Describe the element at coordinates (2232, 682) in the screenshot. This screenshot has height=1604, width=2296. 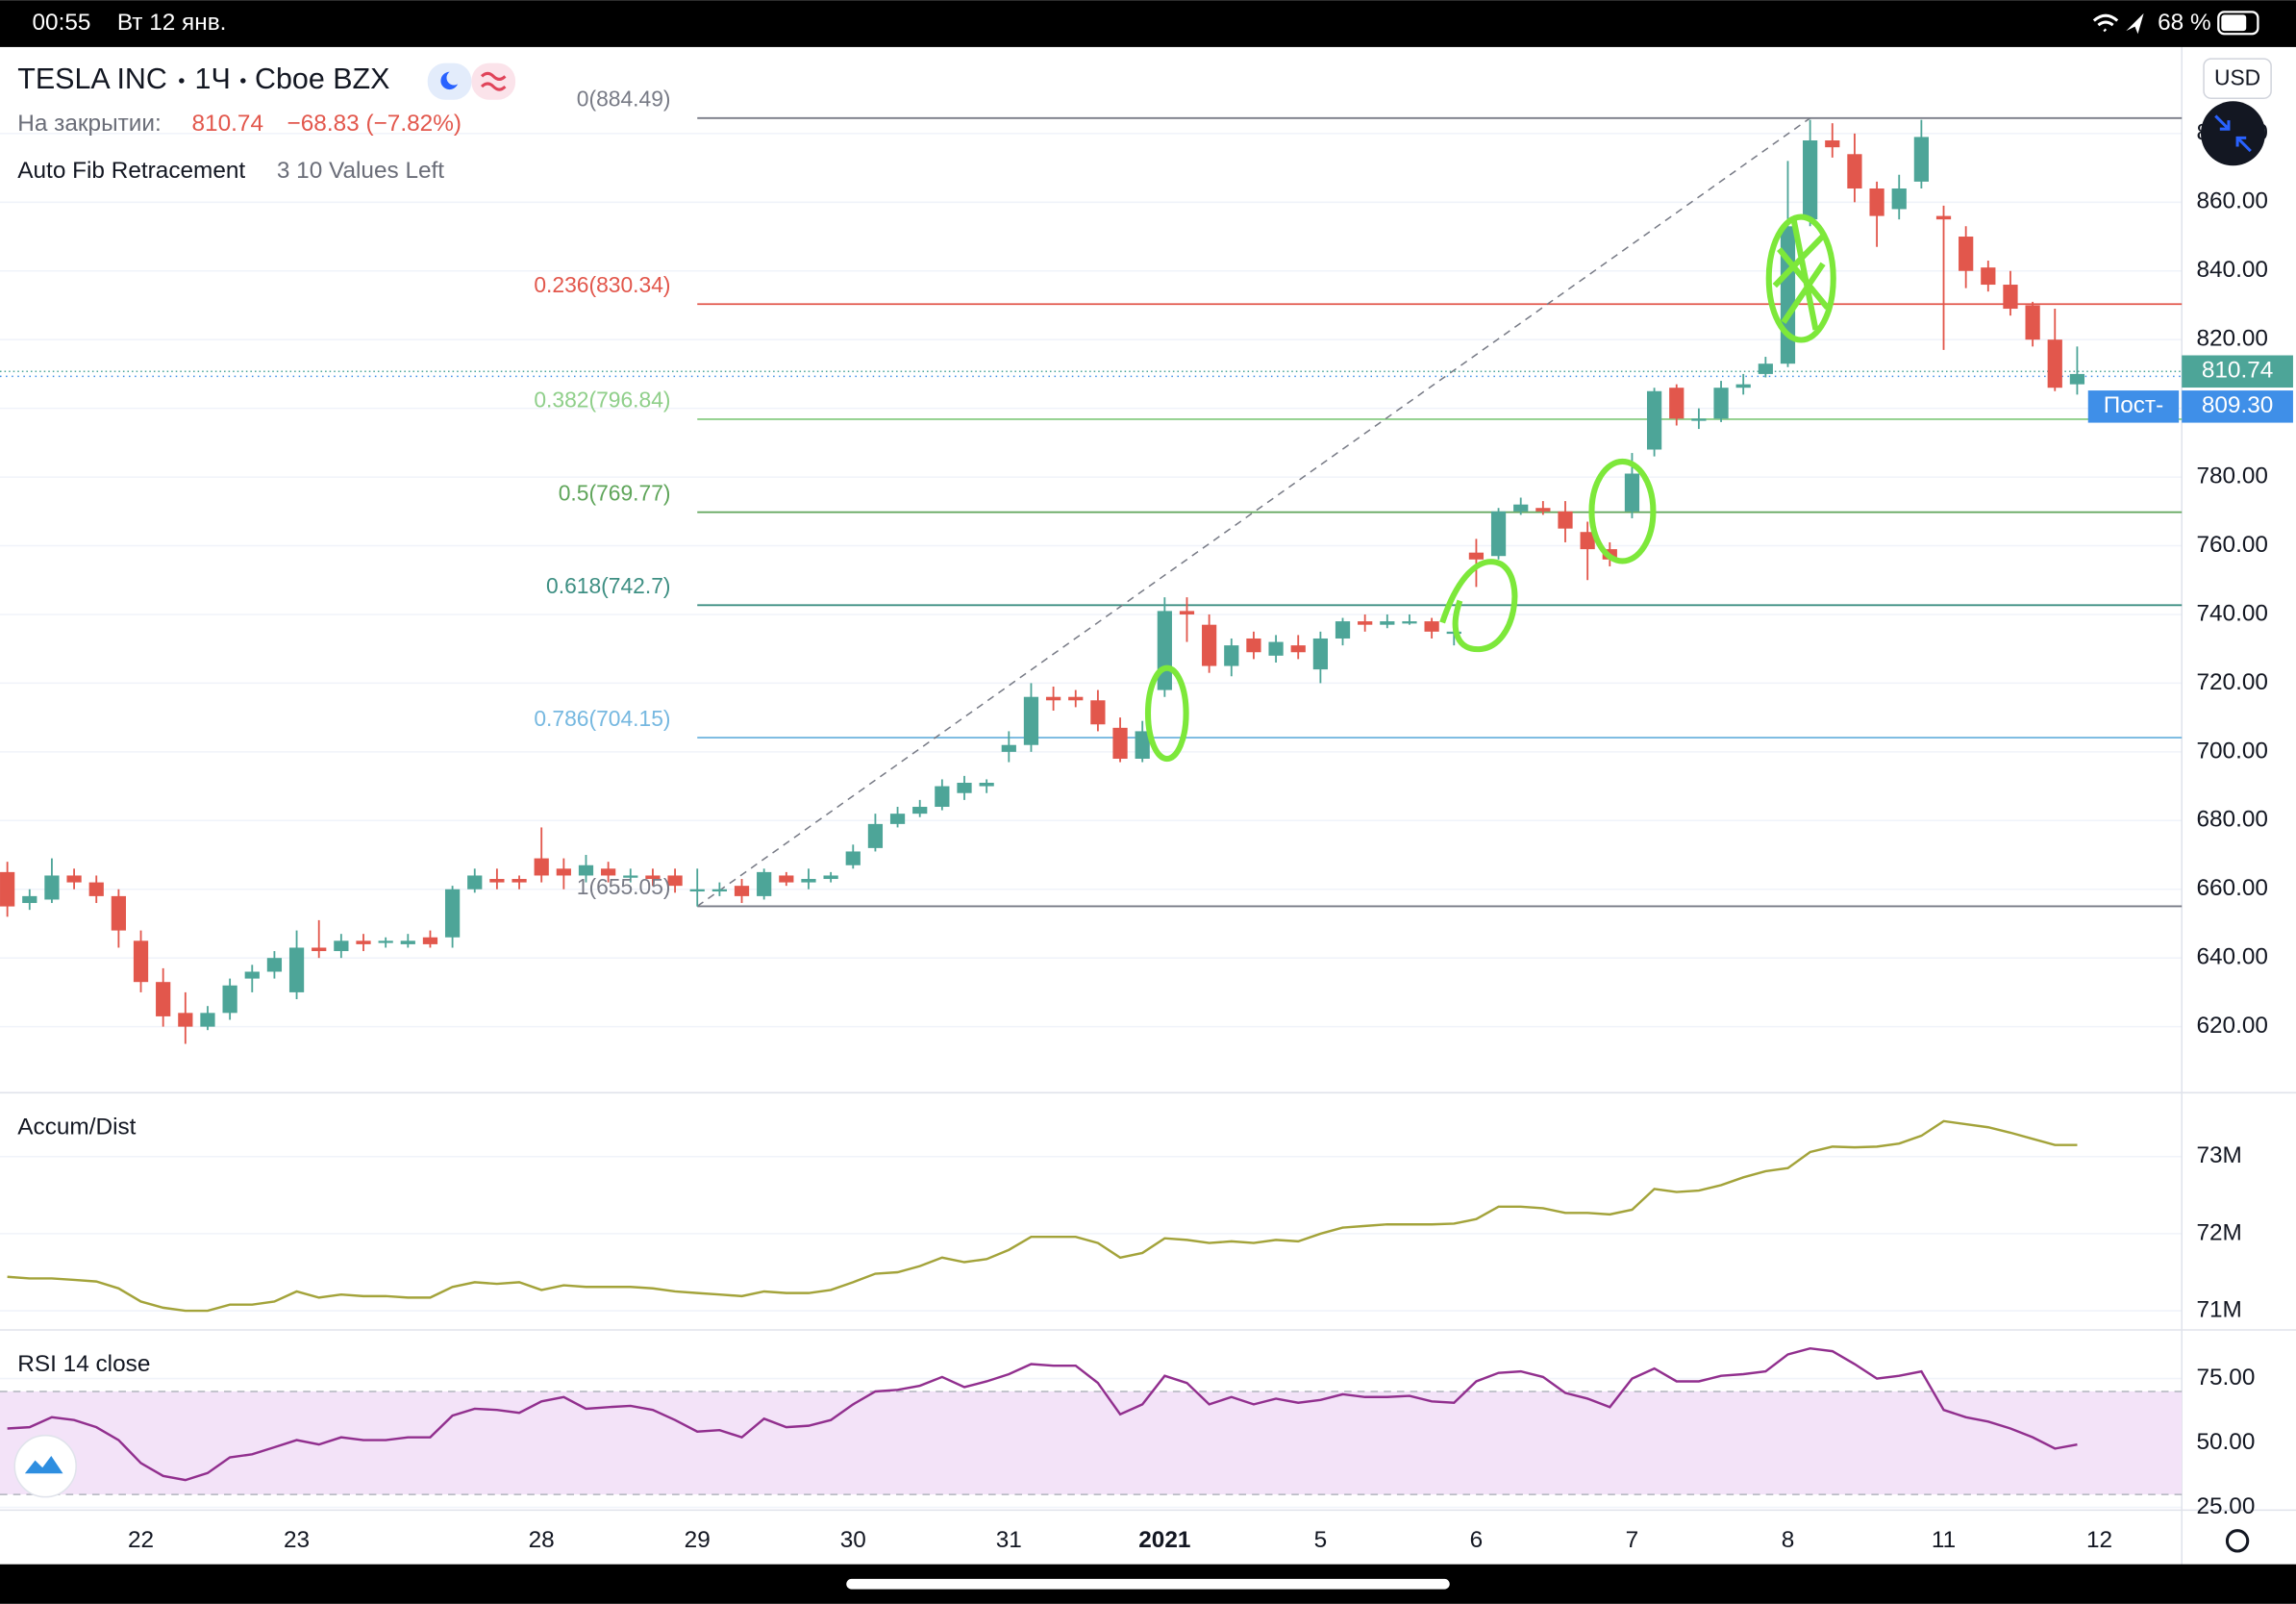
I see `y-tick-label: 720.00` at that location.